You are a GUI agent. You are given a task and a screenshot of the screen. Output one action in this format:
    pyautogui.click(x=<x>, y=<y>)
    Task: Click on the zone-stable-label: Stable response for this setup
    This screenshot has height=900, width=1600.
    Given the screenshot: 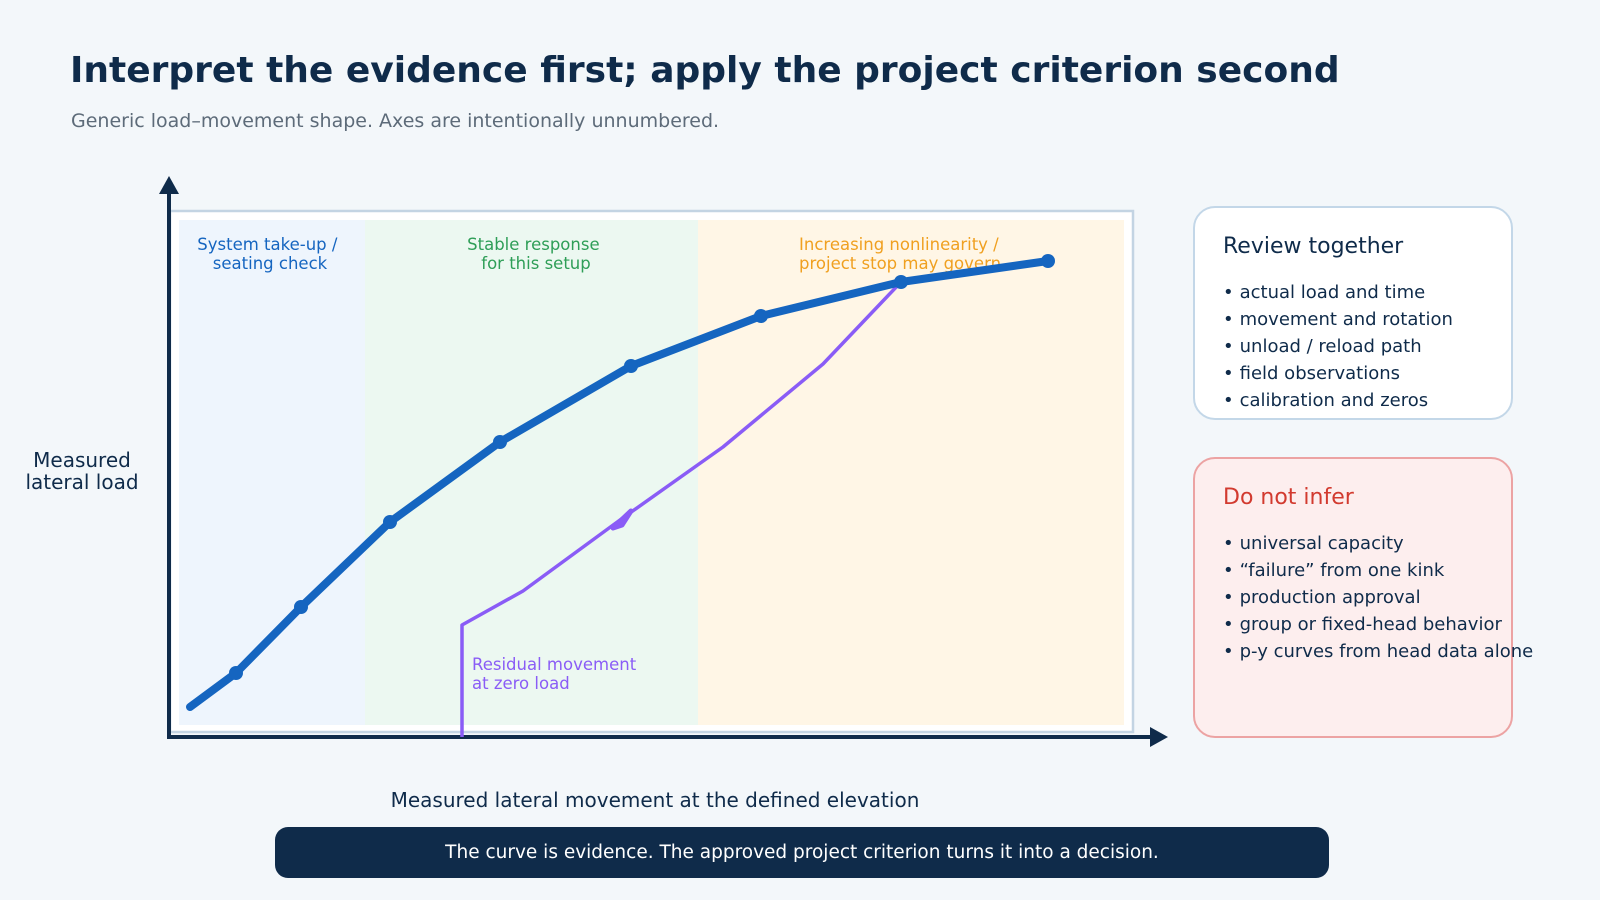 What is the action you would take?
    pyautogui.click(x=536, y=254)
    